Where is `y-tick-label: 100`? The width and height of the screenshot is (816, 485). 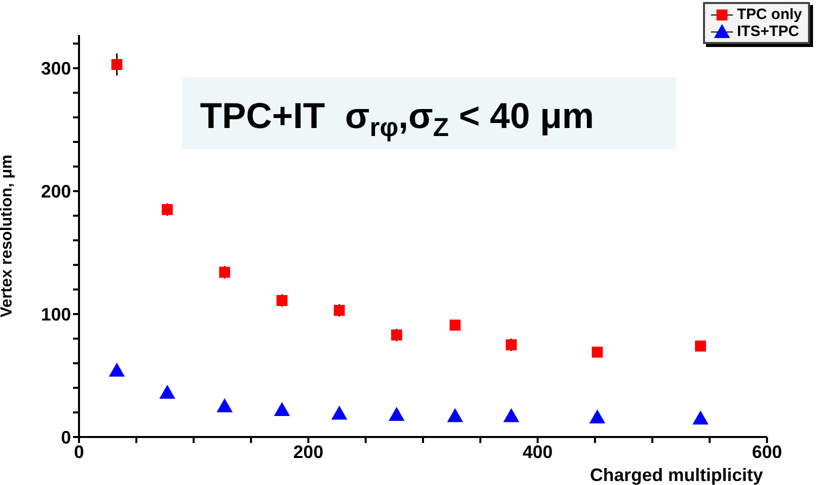
y-tick-label: 100 is located at coordinates (55, 314).